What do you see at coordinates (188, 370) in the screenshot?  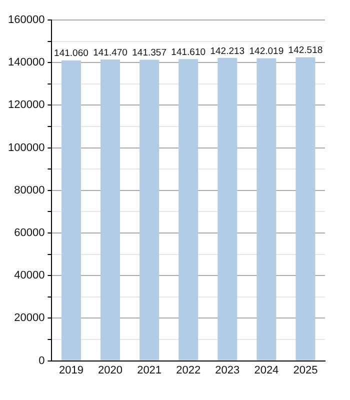 I see `x-tick-label: 2022` at bounding box center [188, 370].